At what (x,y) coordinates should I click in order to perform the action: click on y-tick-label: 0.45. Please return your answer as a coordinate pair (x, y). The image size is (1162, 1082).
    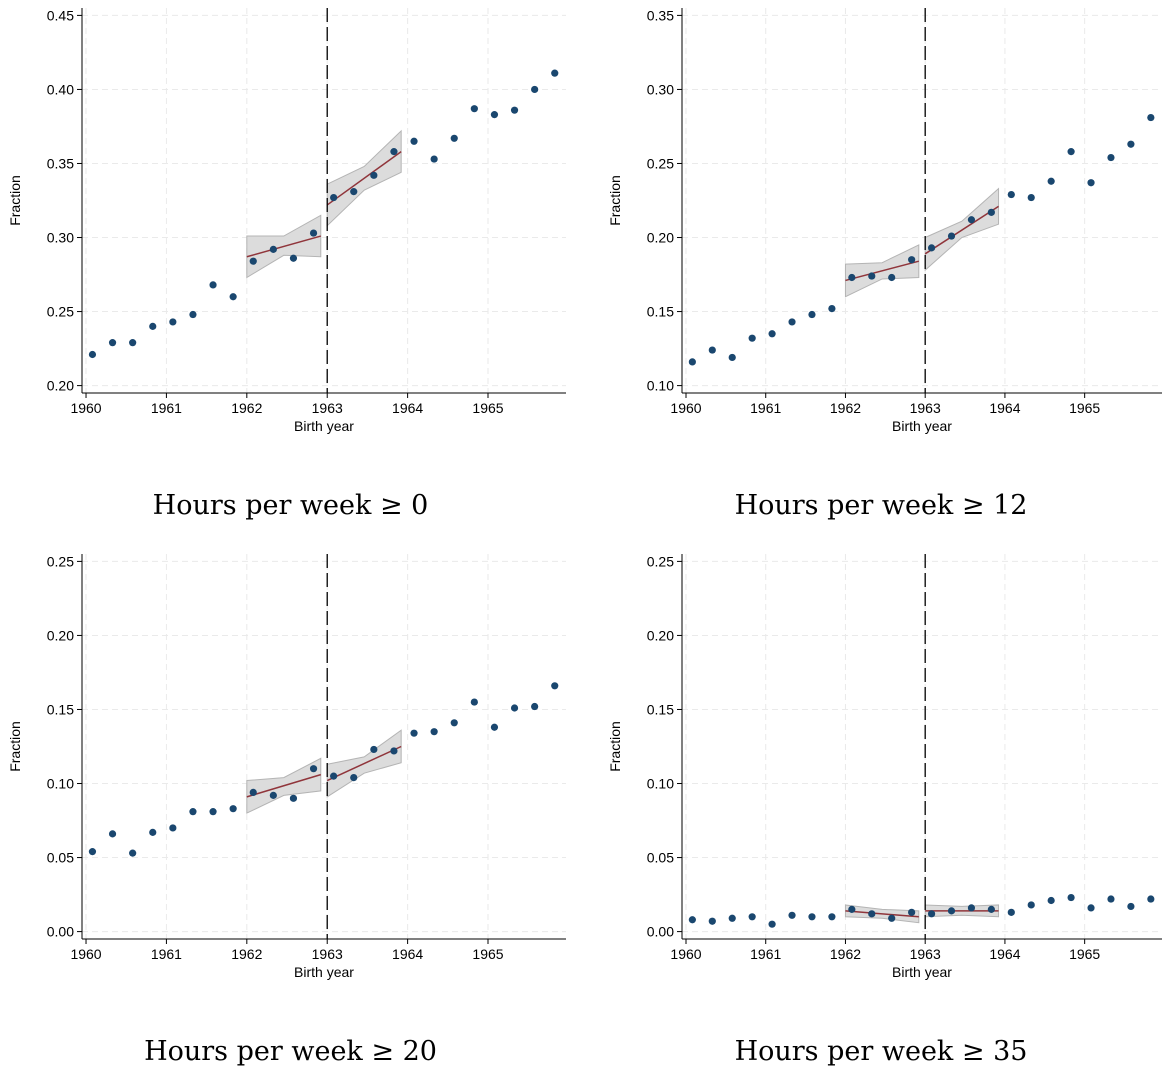
    Looking at the image, I should click on (60, 15).